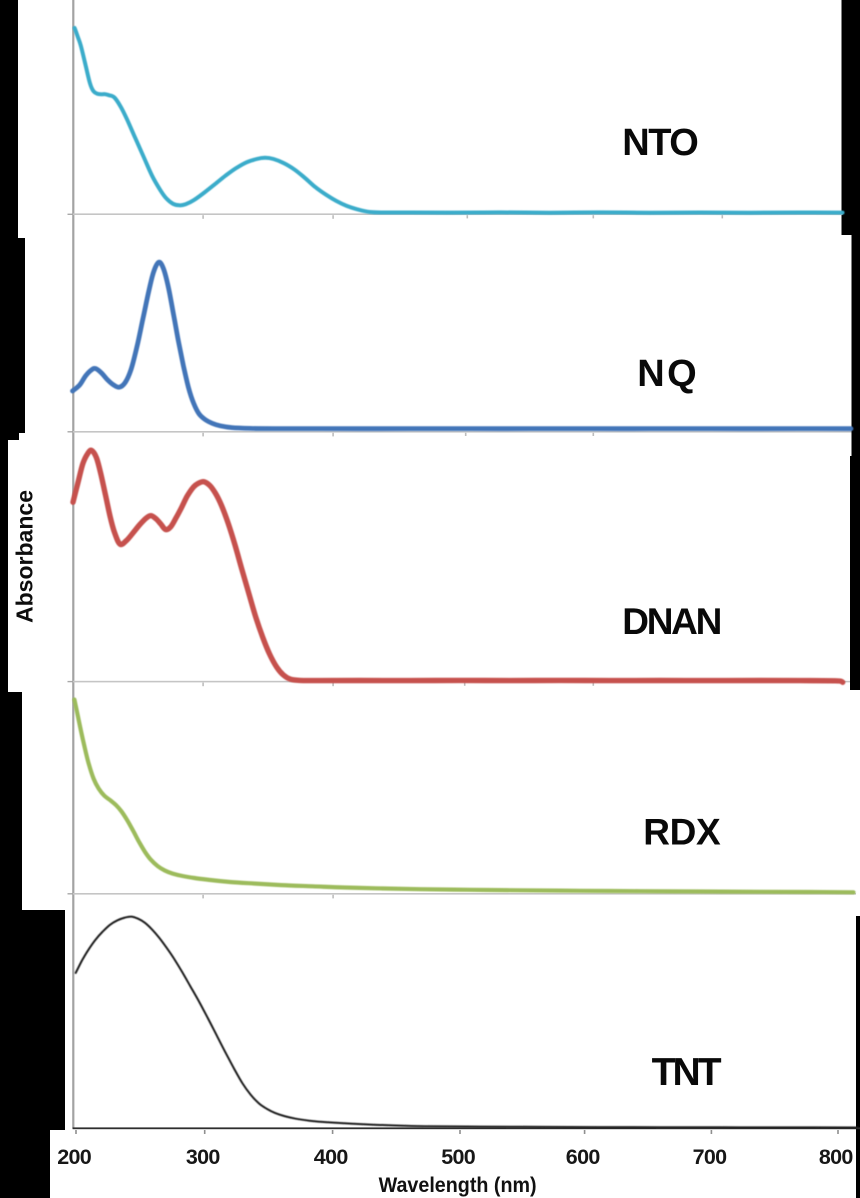 This screenshot has height=1198, width=860. What do you see at coordinates (458, 1157) in the screenshot?
I see `svg-text: 500` at bounding box center [458, 1157].